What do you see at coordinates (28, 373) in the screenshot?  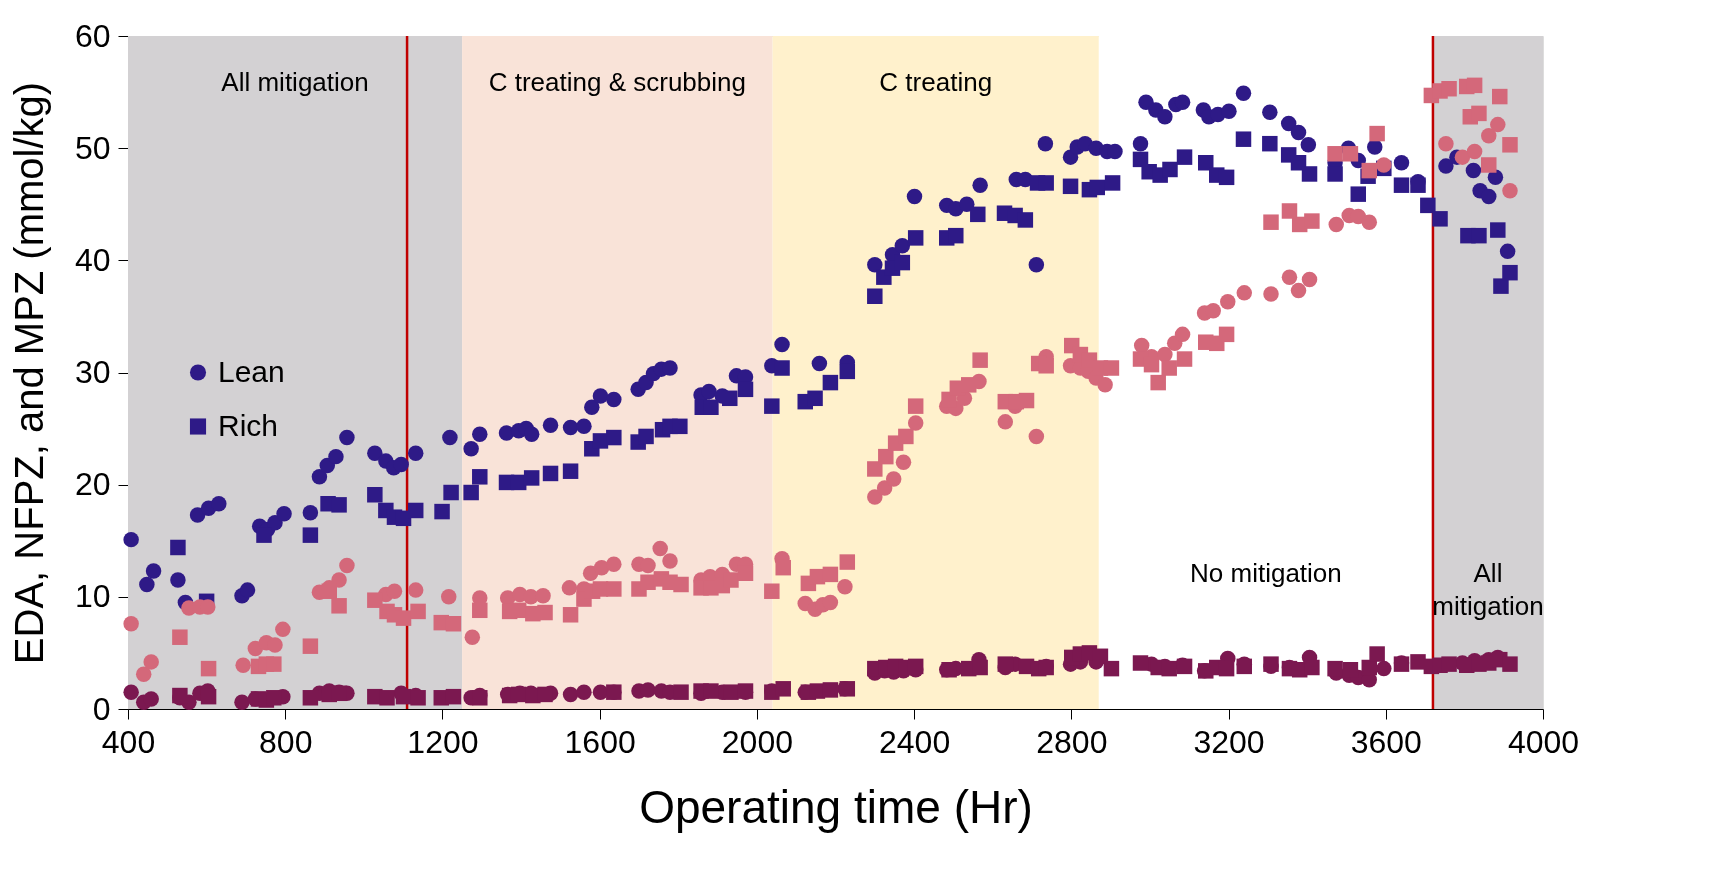 I see `y-axis-title: EDA, NFPZ, and MPZ (mmol/kg)` at bounding box center [28, 373].